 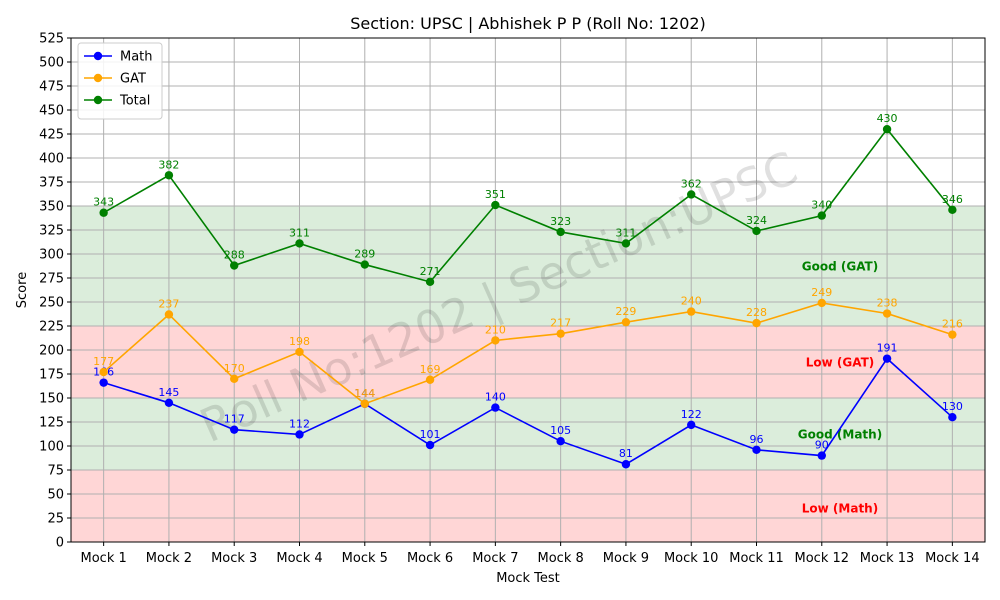 What do you see at coordinates (51, 279) in the screenshot?
I see `y-tick-label: 275` at bounding box center [51, 279].